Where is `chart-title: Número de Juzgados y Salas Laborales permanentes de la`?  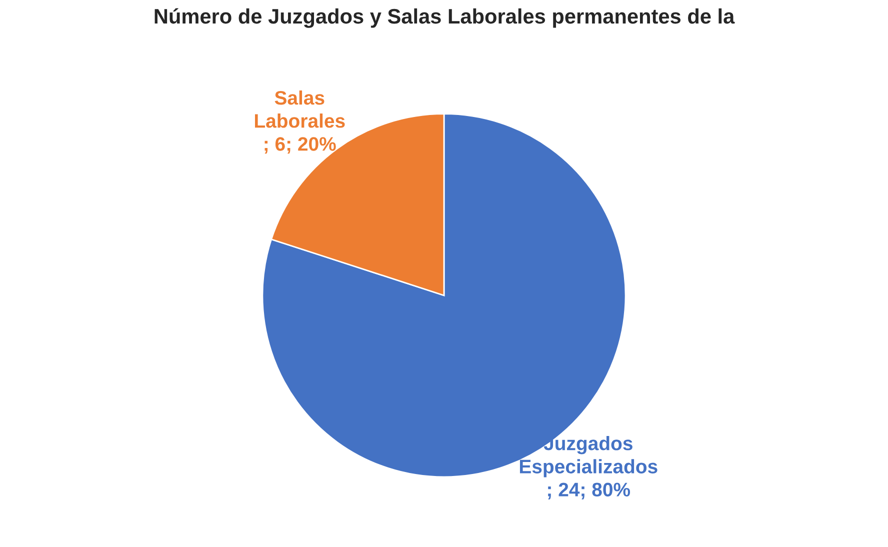
chart-title: Número de Juzgados y Salas Laborales permanentes de la is located at coordinates (444, 18).